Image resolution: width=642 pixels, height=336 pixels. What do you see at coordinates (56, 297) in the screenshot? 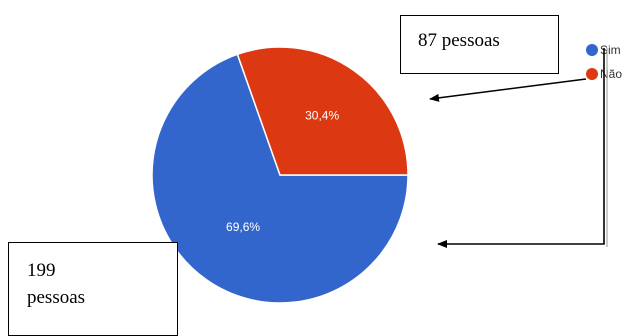
I see `callout-sim-unit: pessoas` at bounding box center [56, 297].